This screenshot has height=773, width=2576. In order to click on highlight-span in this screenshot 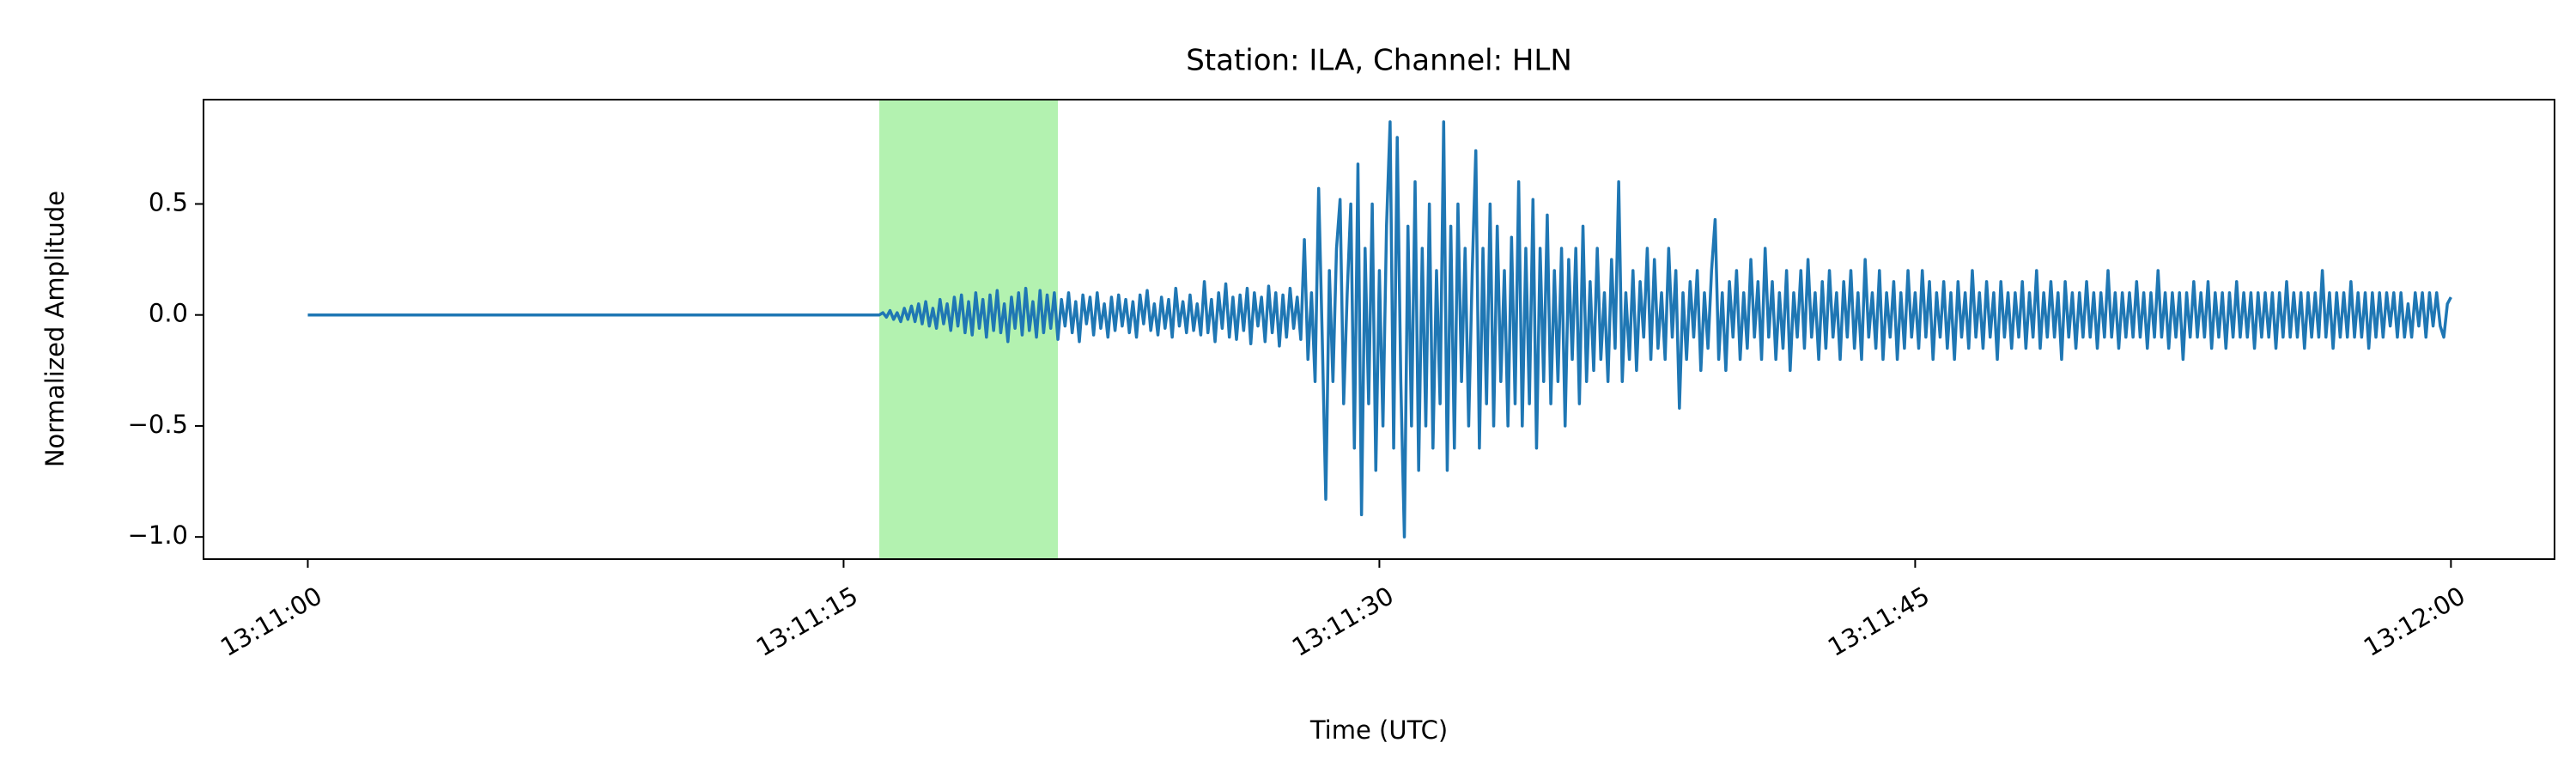, I will do `click(969, 329)`.